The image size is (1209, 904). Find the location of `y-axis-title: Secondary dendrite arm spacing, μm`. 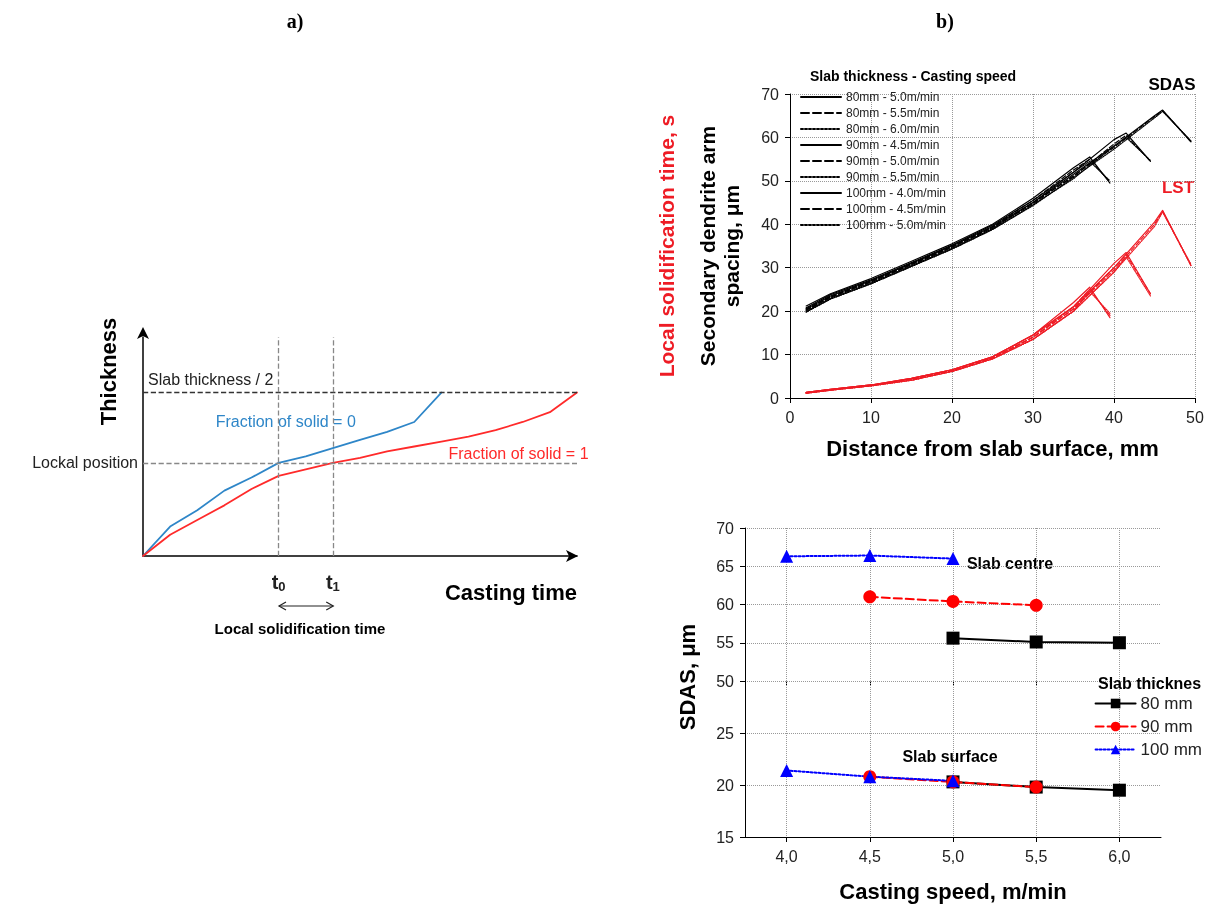

y-axis-title: Secondary dendrite arm spacing, μm is located at coordinates (720, 246).